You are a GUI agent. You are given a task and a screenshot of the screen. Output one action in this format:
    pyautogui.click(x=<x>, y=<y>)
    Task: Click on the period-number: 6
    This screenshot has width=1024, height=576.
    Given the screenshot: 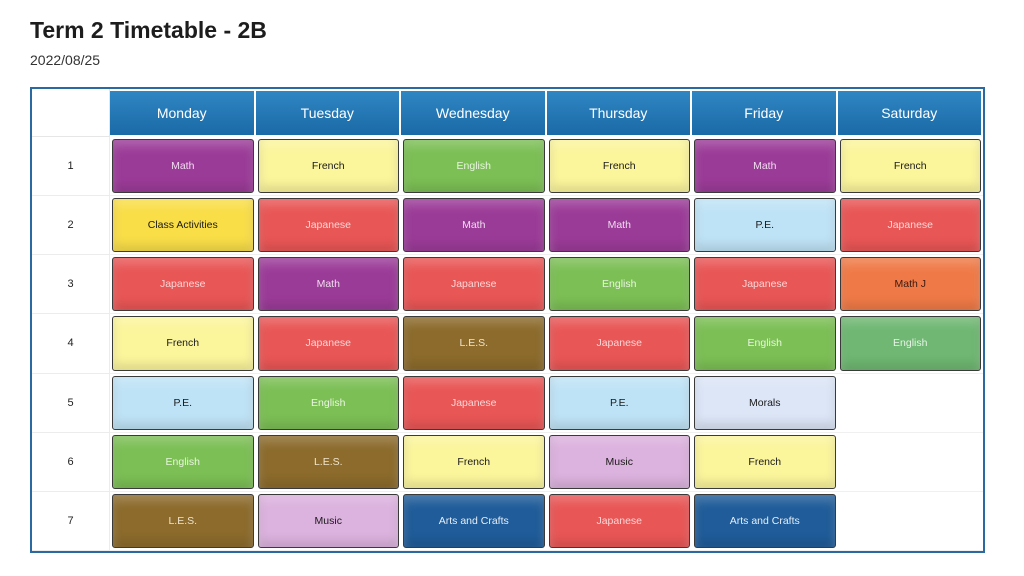 What is the action you would take?
    pyautogui.click(x=71, y=462)
    